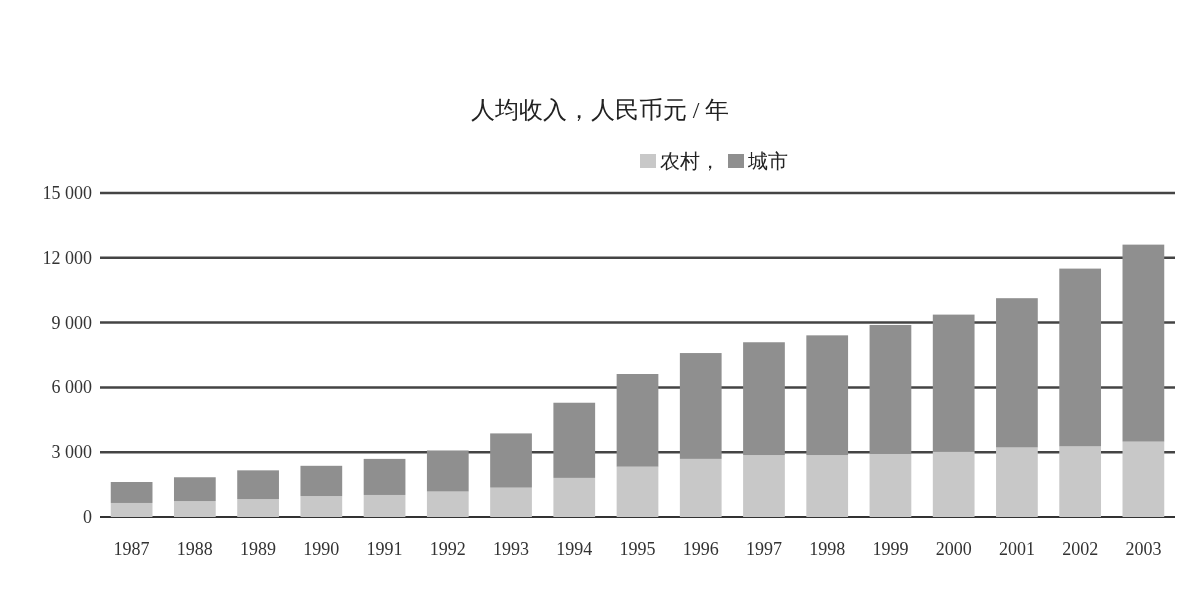  I want to click on y-tick-label: 3 000, so click(71, 452).